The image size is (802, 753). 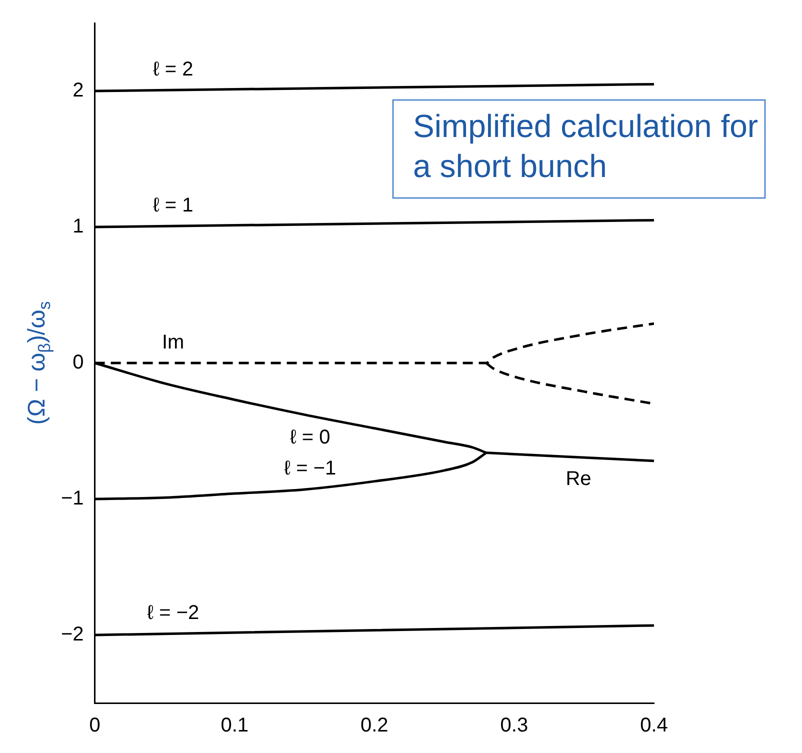 What do you see at coordinates (173, 343) in the screenshot?
I see `series-label: Im` at bounding box center [173, 343].